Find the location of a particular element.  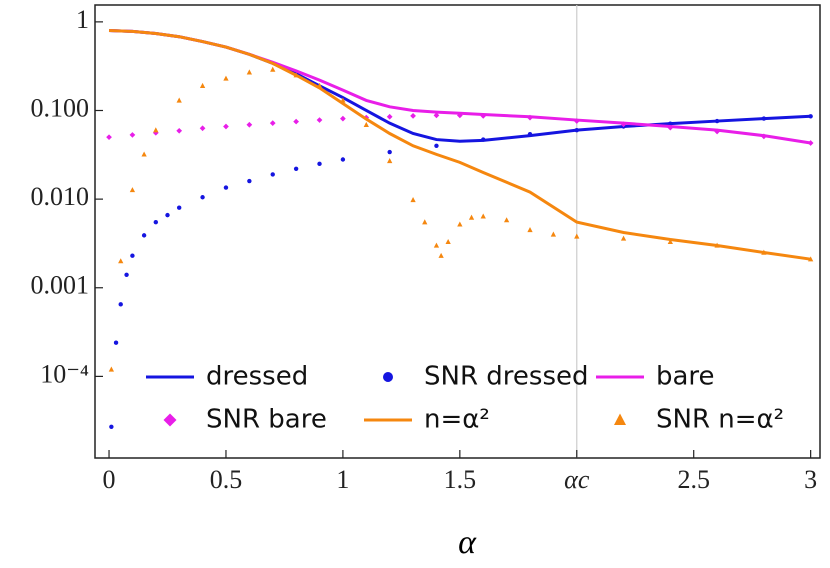

legend-label: bare is located at coordinates (685, 377).